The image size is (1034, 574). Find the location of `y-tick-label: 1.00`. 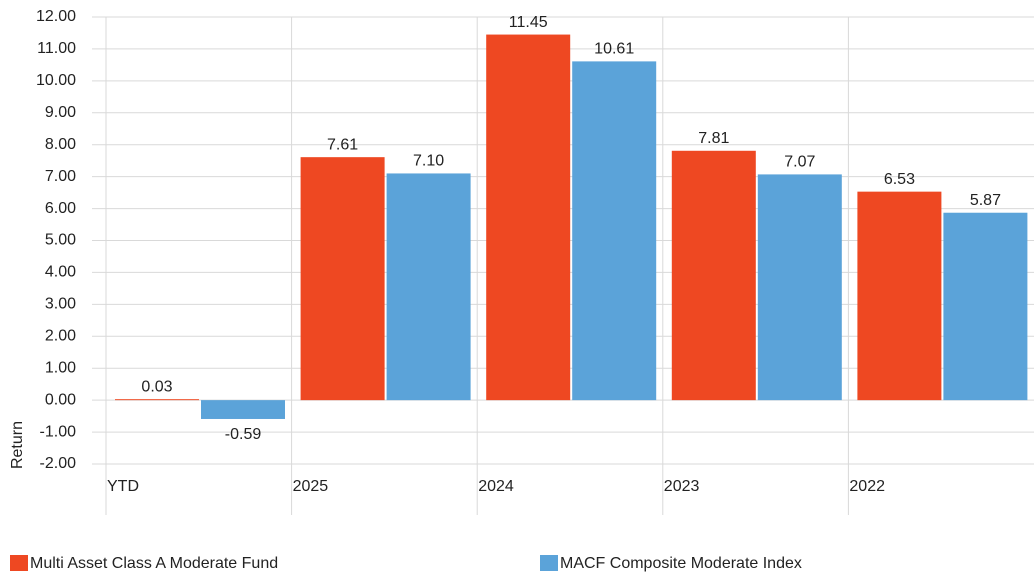

y-tick-label: 1.00 is located at coordinates (60, 367).